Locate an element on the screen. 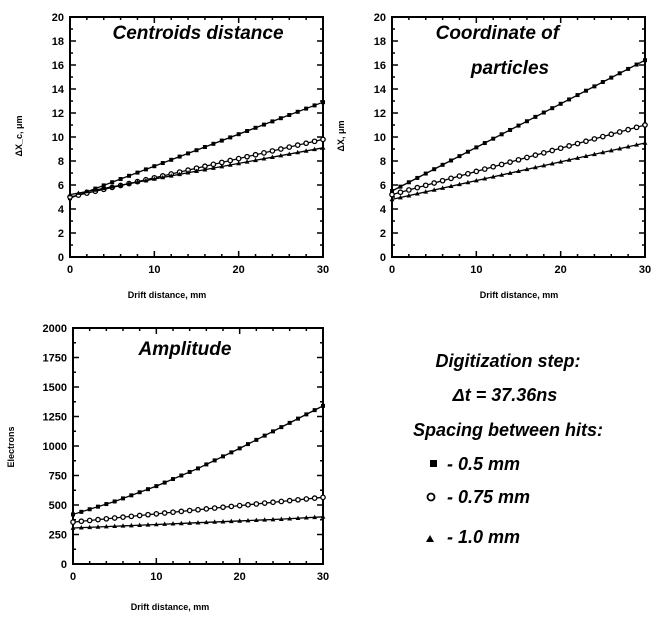 This screenshot has height=618, width=651. y-tick-label: 20 is located at coordinates (380, 18).